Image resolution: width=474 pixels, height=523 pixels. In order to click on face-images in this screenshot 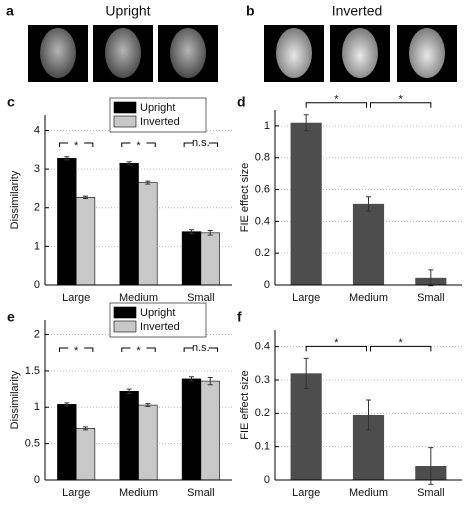, I will do `click(242, 53)`.